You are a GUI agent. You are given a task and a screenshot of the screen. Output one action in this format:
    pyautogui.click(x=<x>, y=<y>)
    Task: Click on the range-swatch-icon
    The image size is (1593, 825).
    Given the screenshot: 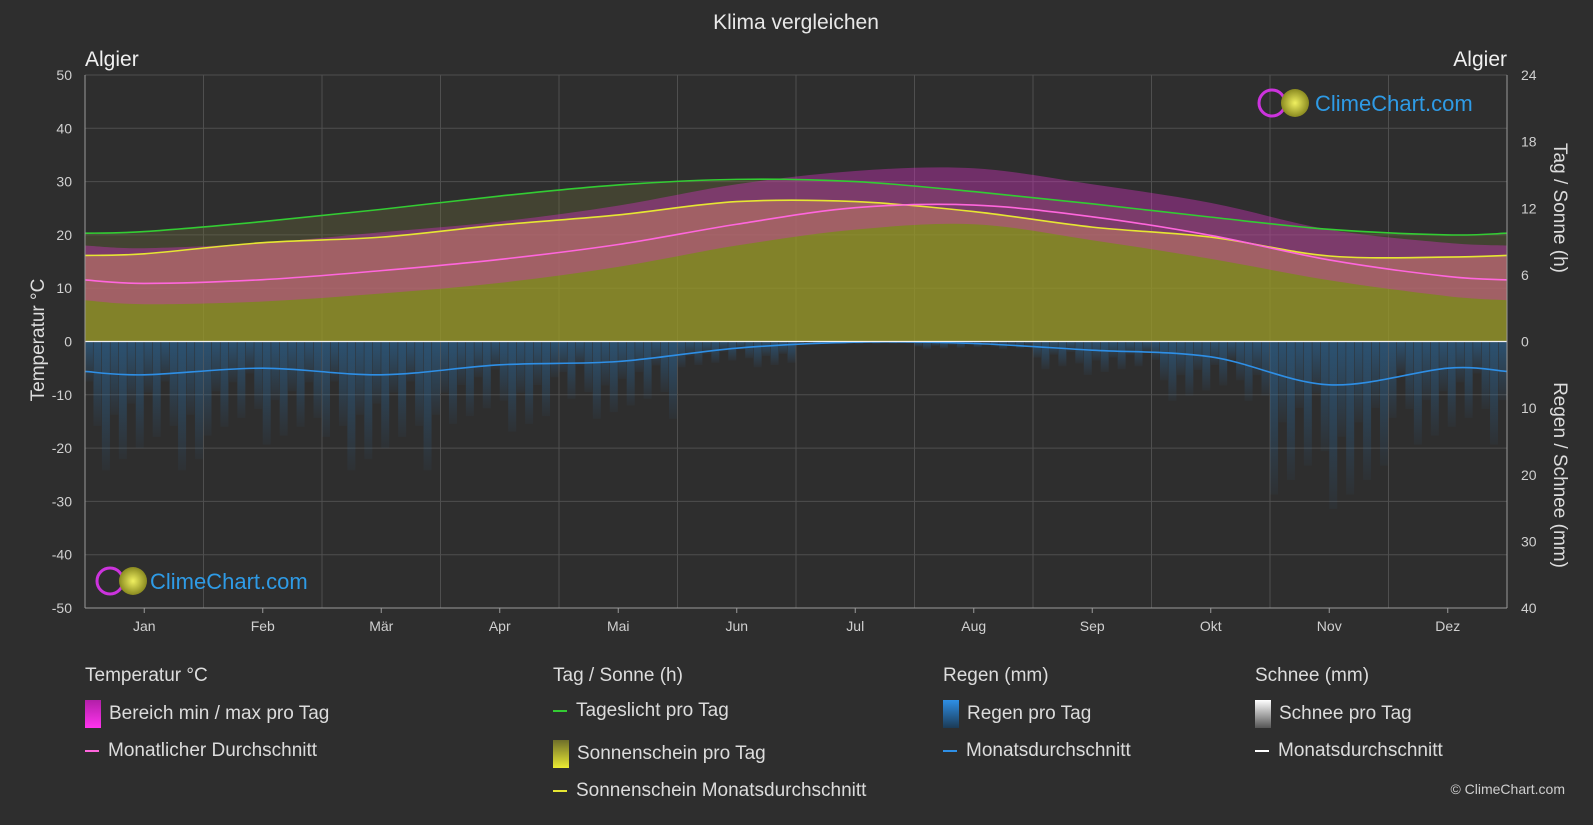 What is the action you would take?
    pyautogui.click(x=93, y=714)
    